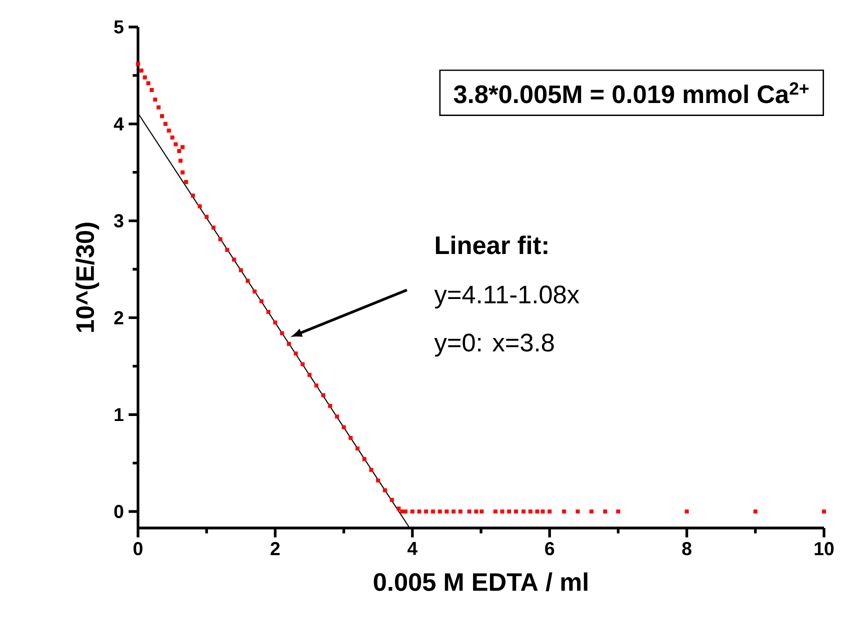 The height and width of the screenshot is (636, 851). What do you see at coordinates (87, 277) in the screenshot?
I see `y-axis-title: 10^(E/30)` at bounding box center [87, 277].